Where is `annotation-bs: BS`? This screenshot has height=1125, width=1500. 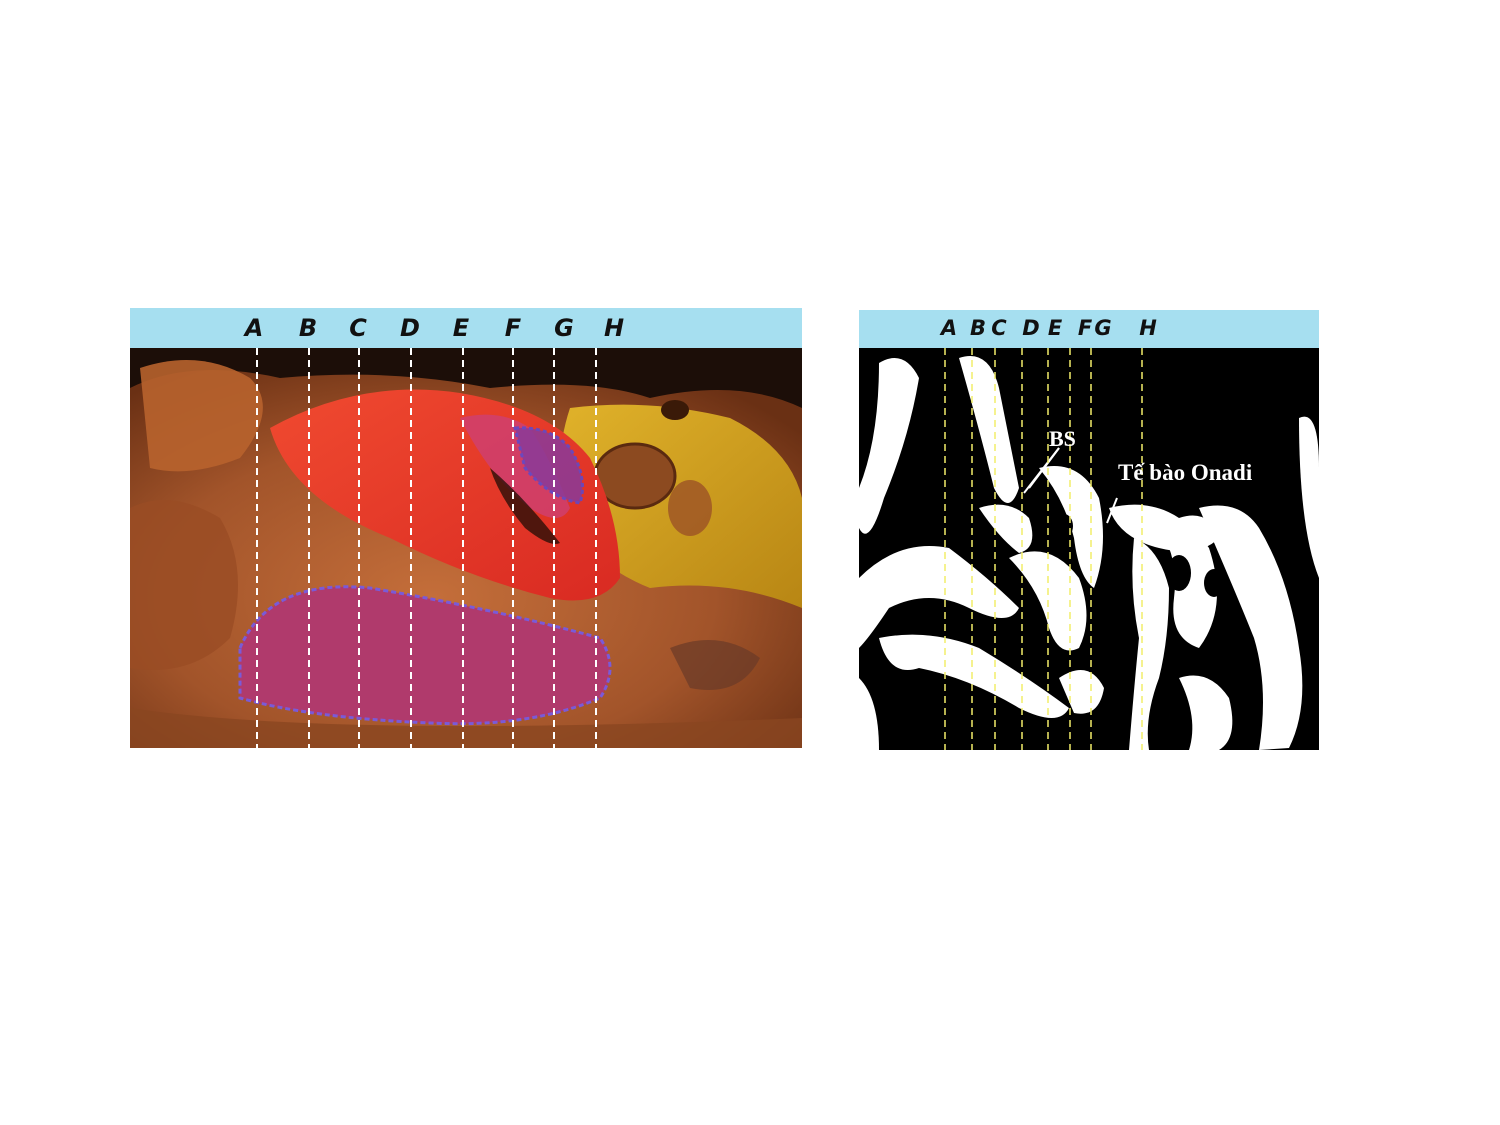
annotation-bs: BS is located at coordinates (1062, 438).